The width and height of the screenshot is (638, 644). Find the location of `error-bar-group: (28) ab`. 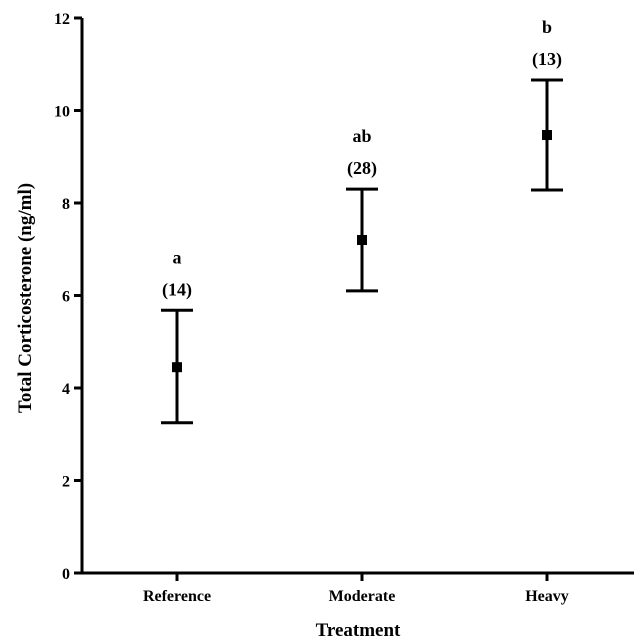

error-bar-group: (28) ab is located at coordinates (362, 209).